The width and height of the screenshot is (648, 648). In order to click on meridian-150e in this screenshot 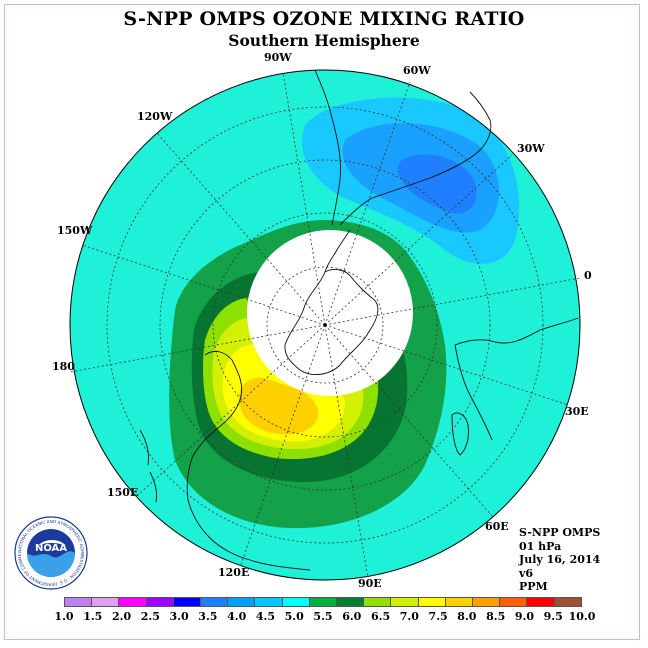, I will do `click(231, 410)`.